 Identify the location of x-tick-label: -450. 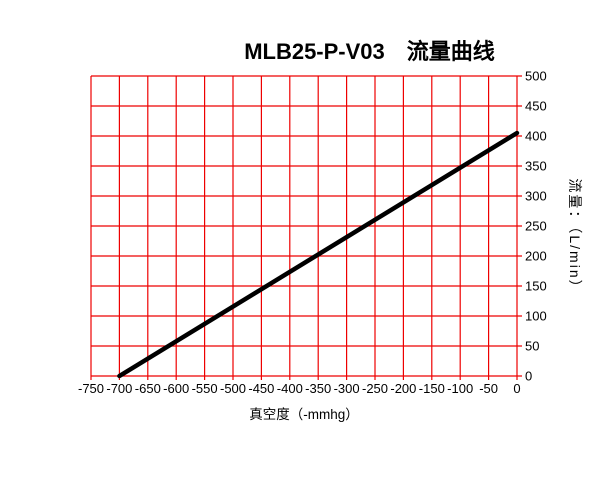
(261, 388).